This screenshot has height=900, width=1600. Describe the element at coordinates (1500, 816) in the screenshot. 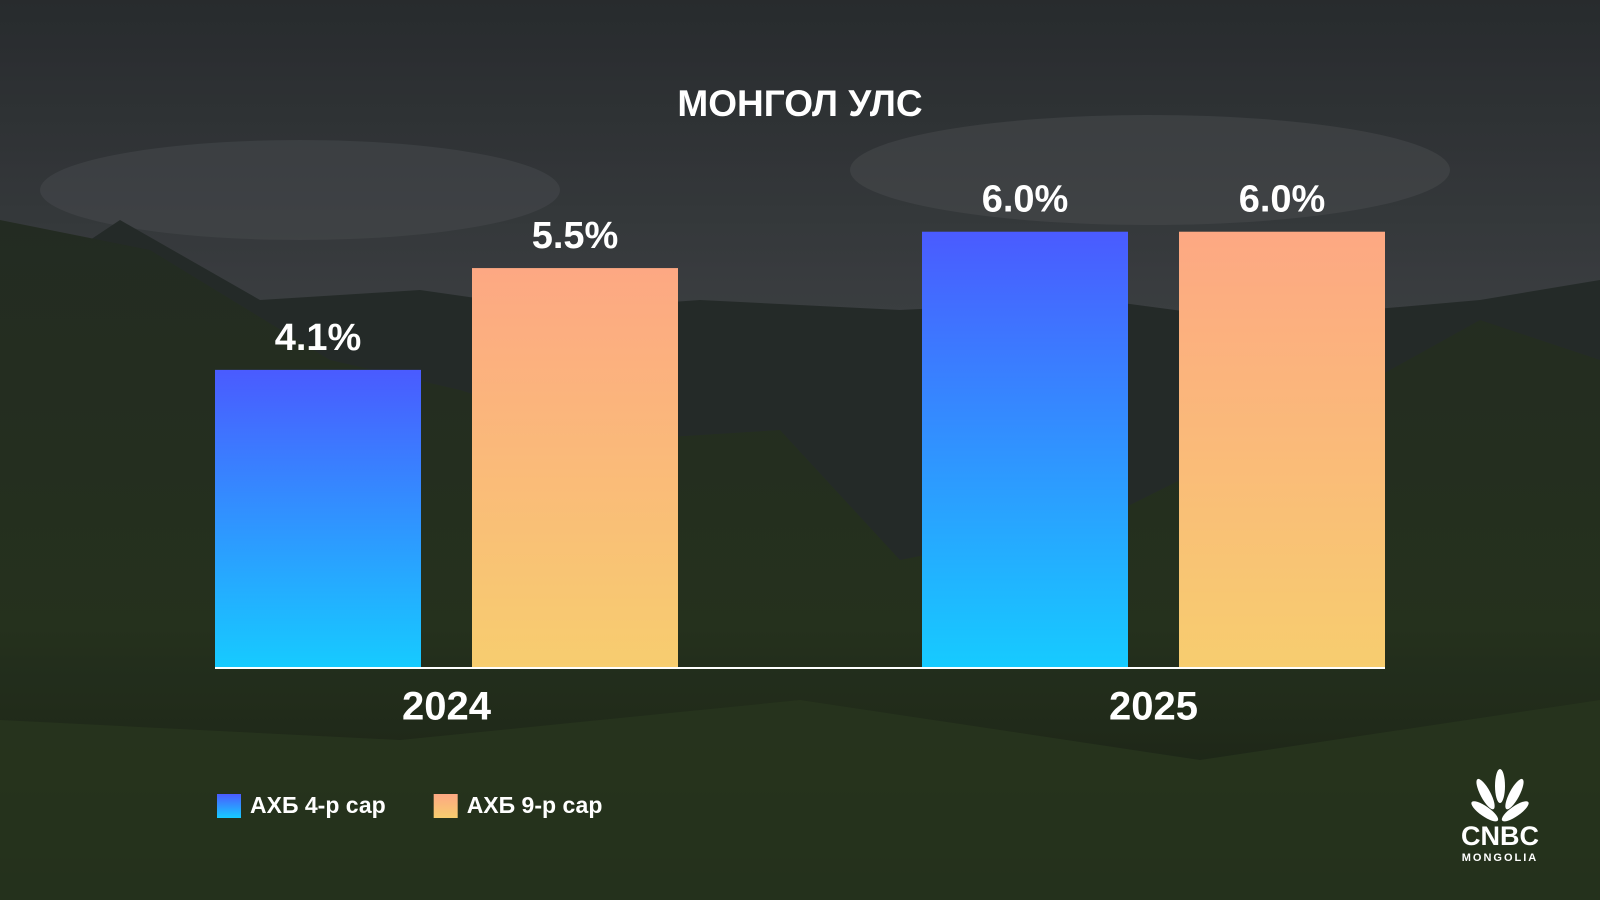

I see `logo: CNBC MONGOLIA` at that location.